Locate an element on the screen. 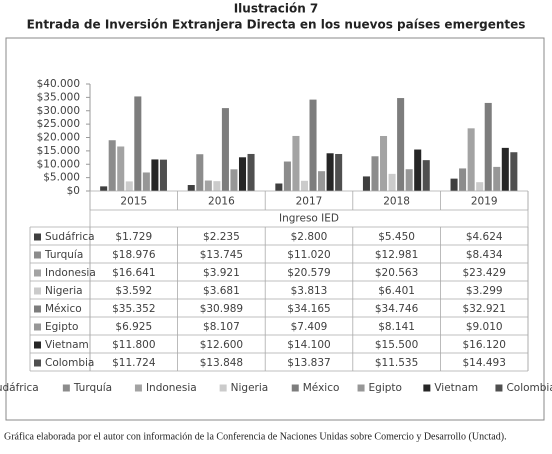  y-tick-label: $35.000 is located at coordinates (58, 97).